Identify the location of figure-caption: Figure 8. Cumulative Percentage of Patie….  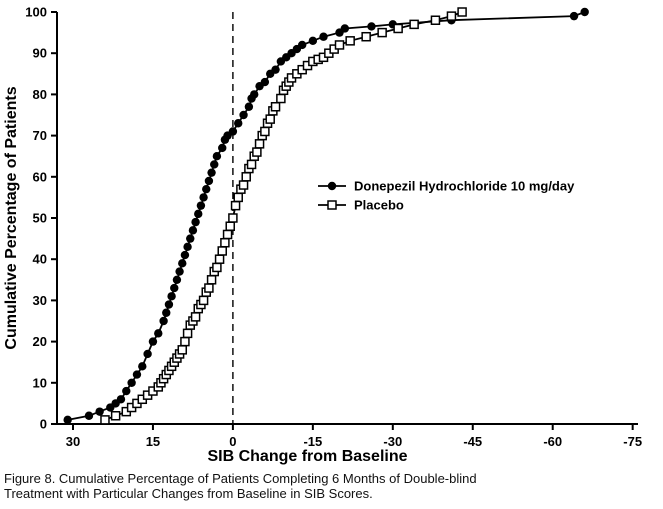
(331, 485).